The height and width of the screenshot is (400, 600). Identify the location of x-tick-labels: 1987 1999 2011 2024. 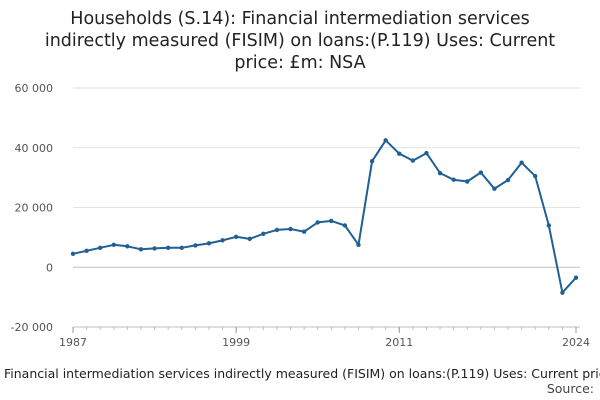
(324, 342).